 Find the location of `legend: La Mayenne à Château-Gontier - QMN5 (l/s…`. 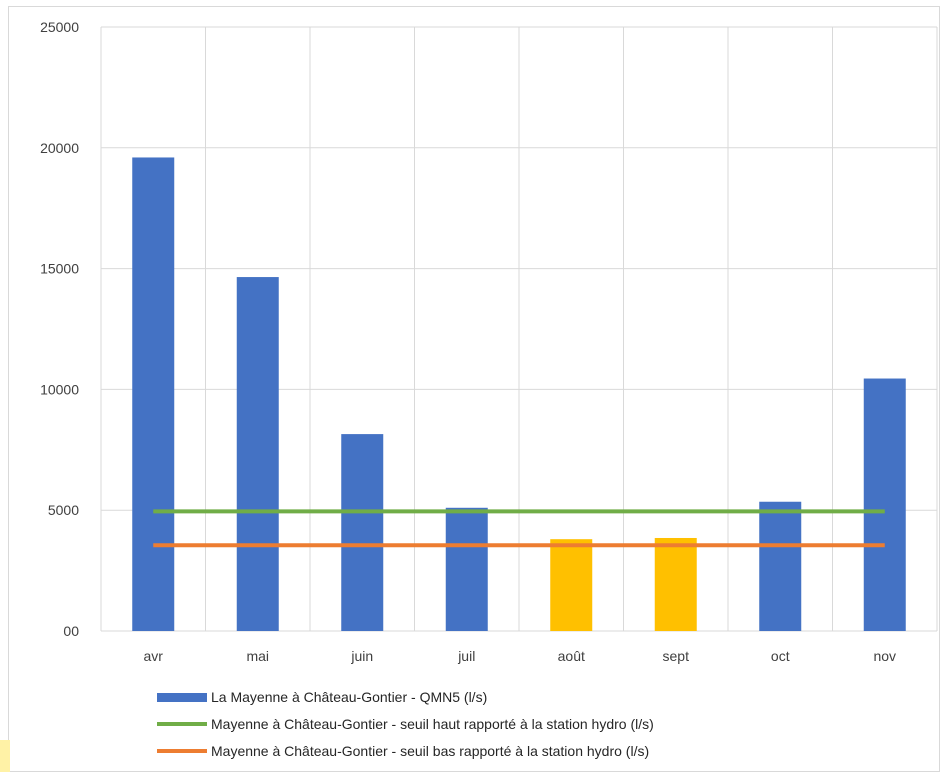

legend: La Mayenne à Château-Gontier - QMN5 (l/s… is located at coordinates (405, 727).